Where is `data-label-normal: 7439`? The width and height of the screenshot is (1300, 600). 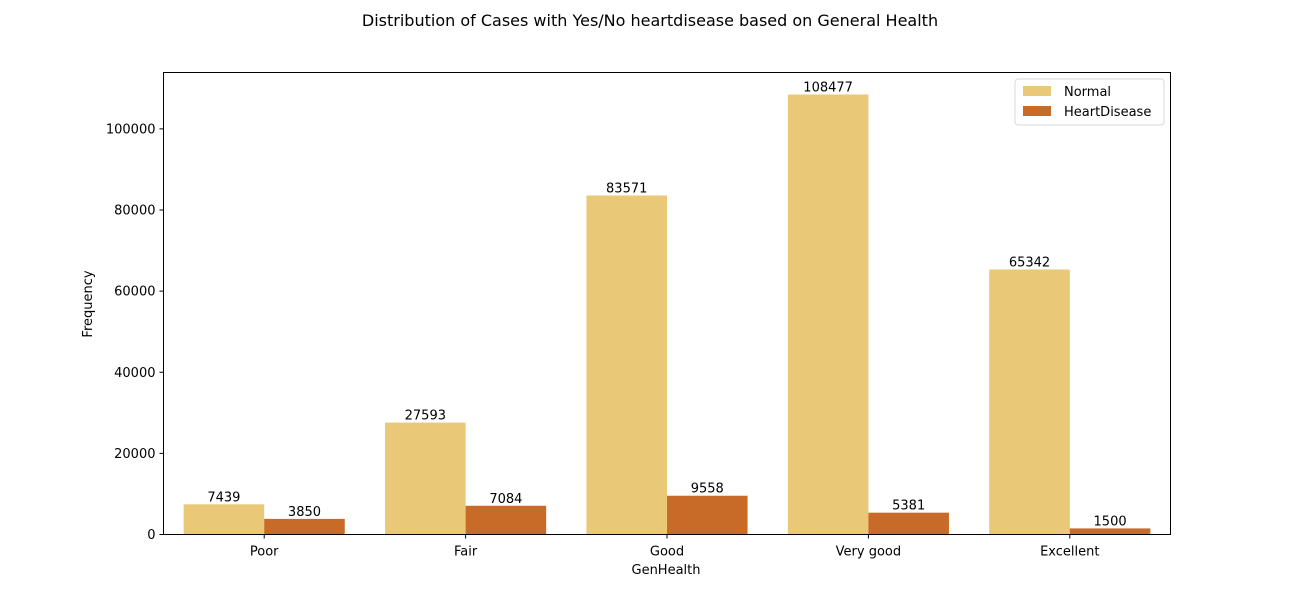
data-label-normal: 7439 is located at coordinates (223, 497).